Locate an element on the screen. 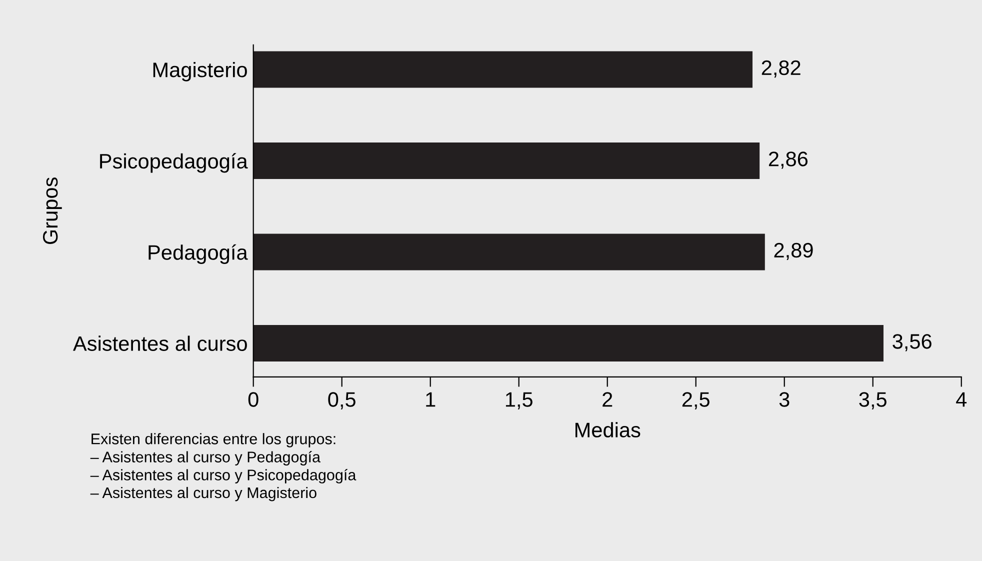 The width and height of the screenshot is (982, 561). x-tick-label: 1 is located at coordinates (431, 399).